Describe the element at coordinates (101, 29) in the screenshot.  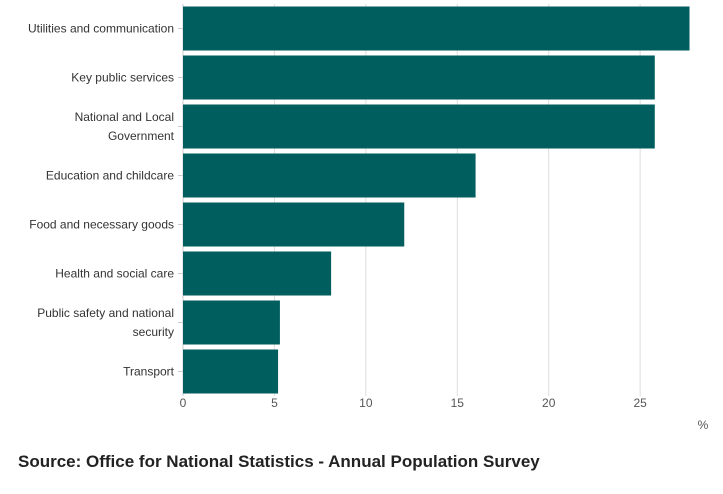
I see `category-label: Utilities and communication` at that location.